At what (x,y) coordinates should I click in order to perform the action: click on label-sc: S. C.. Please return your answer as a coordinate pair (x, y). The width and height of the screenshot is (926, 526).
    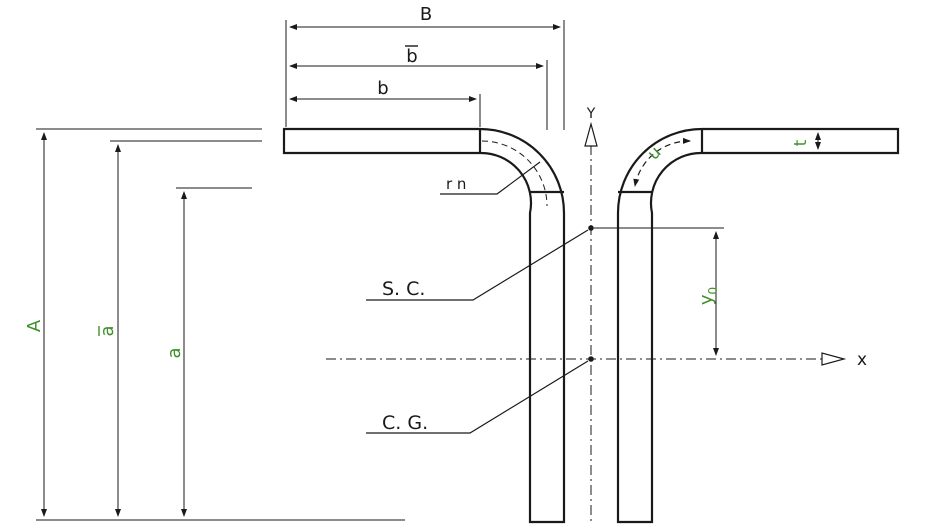
    Looking at the image, I should click on (403, 289).